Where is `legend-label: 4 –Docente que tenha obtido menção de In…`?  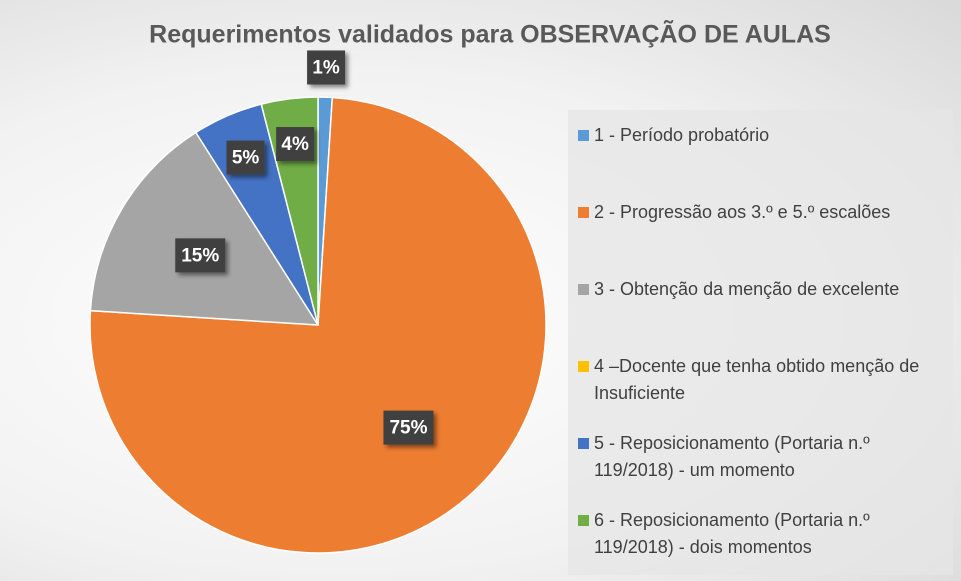 legend-label: 4 –Docente que tenha obtido menção de In… is located at coordinates (757, 379).